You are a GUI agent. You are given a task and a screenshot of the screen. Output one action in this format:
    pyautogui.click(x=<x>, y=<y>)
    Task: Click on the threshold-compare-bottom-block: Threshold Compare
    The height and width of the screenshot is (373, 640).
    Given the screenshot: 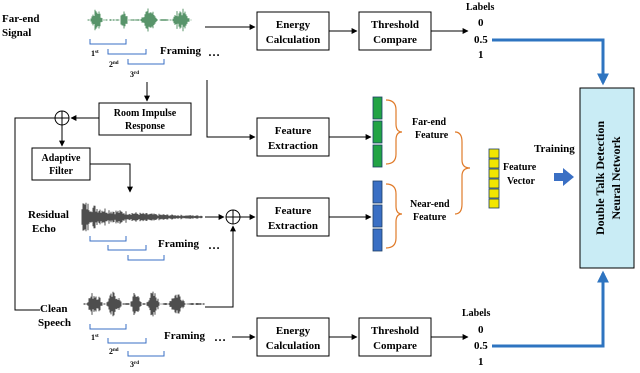 What is the action you would take?
    pyautogui.click(x=395, y=337)
    